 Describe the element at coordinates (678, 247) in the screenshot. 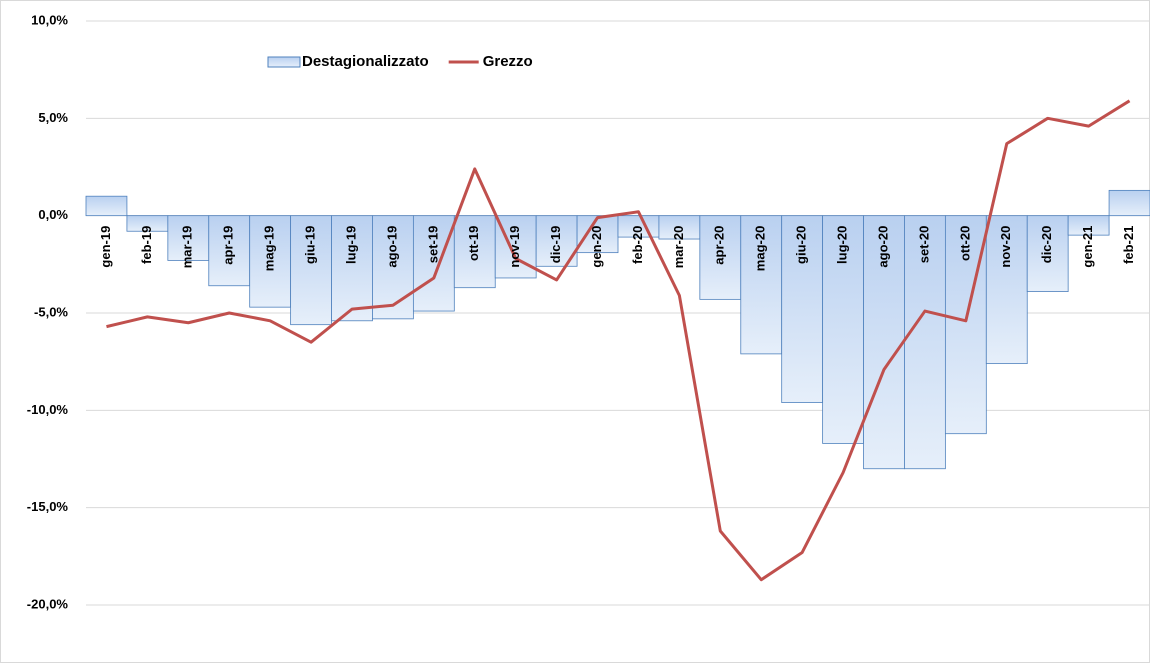

I see `x-tick-label: mar-20` at that location.